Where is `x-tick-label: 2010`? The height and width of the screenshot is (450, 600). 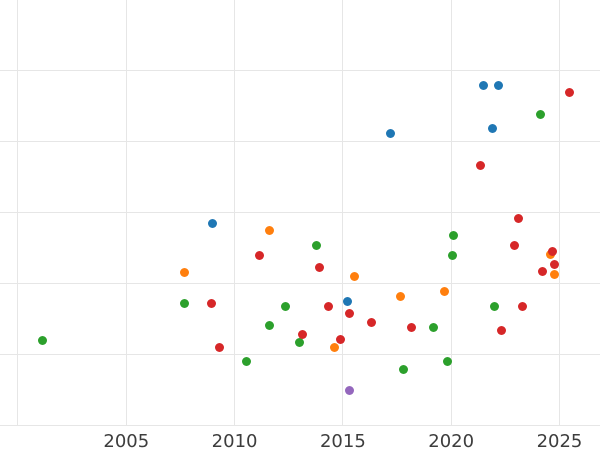
x-tick-label: 2010 is located at coordinates (234, 440).